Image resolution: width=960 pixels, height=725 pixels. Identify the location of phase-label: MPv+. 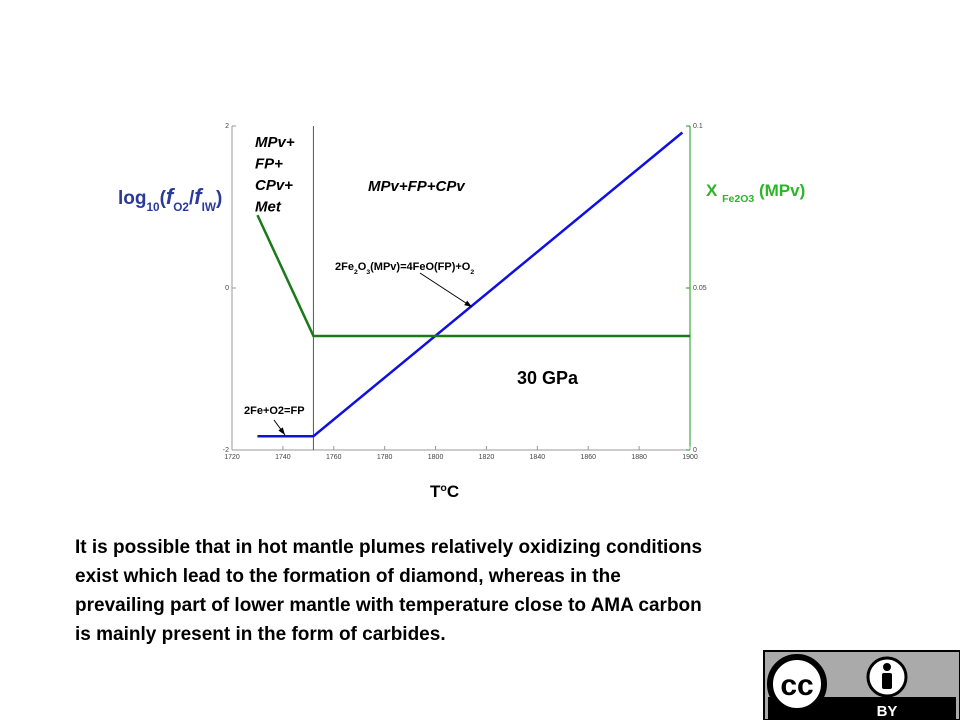
(275, 142).